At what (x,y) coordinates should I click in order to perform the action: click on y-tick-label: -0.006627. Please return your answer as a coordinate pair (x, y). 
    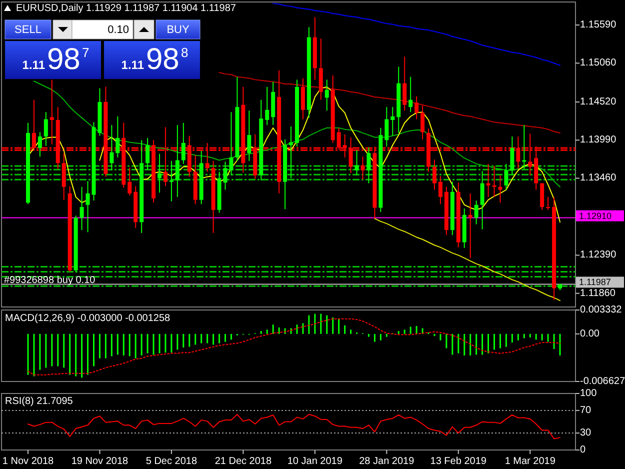
    Looking at the image, I should click on (602, 381).